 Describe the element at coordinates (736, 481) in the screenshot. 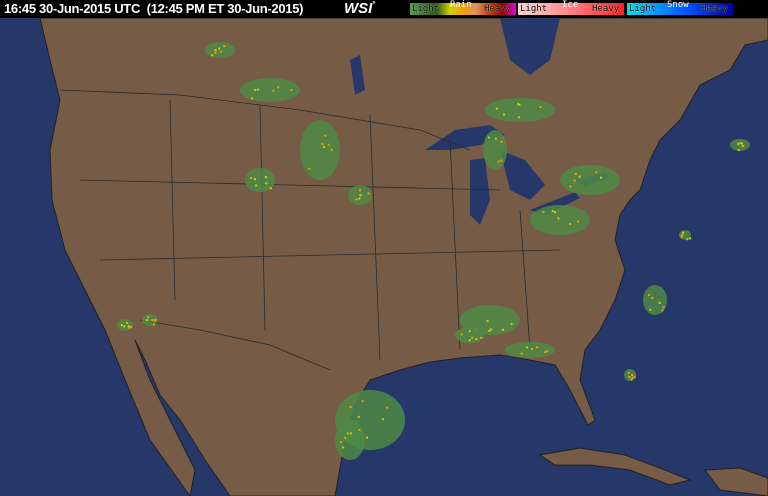

I see `land-hispaniola` at that location.